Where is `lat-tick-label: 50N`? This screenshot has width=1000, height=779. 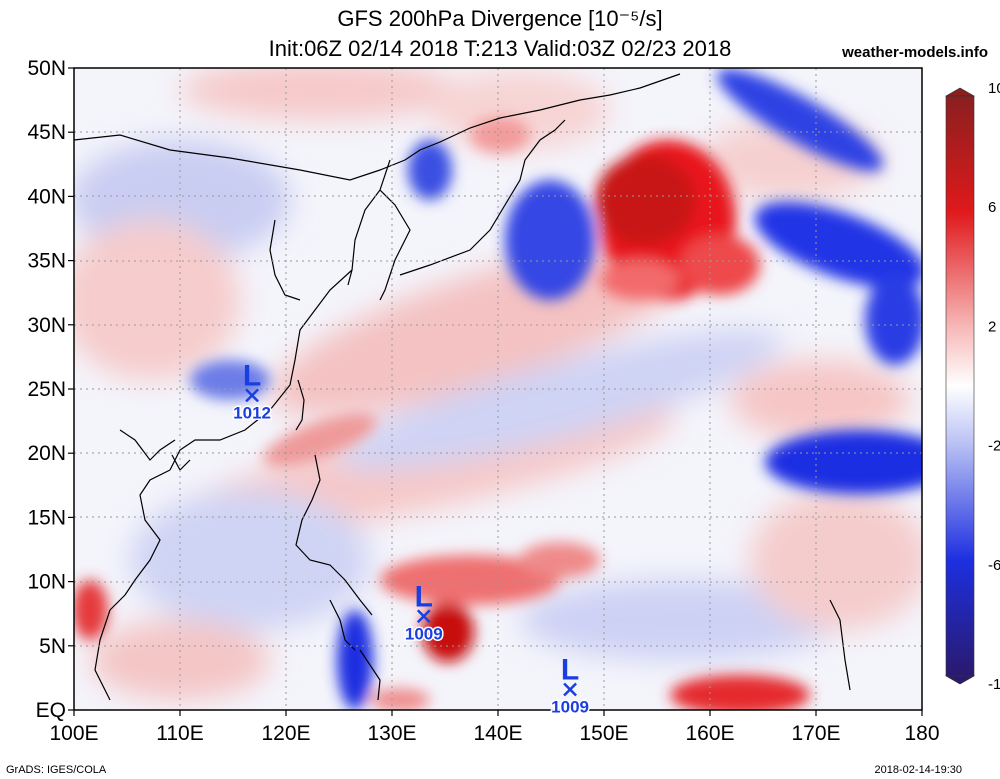
lat-tick-label: 50N is located at coordinates (46, 68).